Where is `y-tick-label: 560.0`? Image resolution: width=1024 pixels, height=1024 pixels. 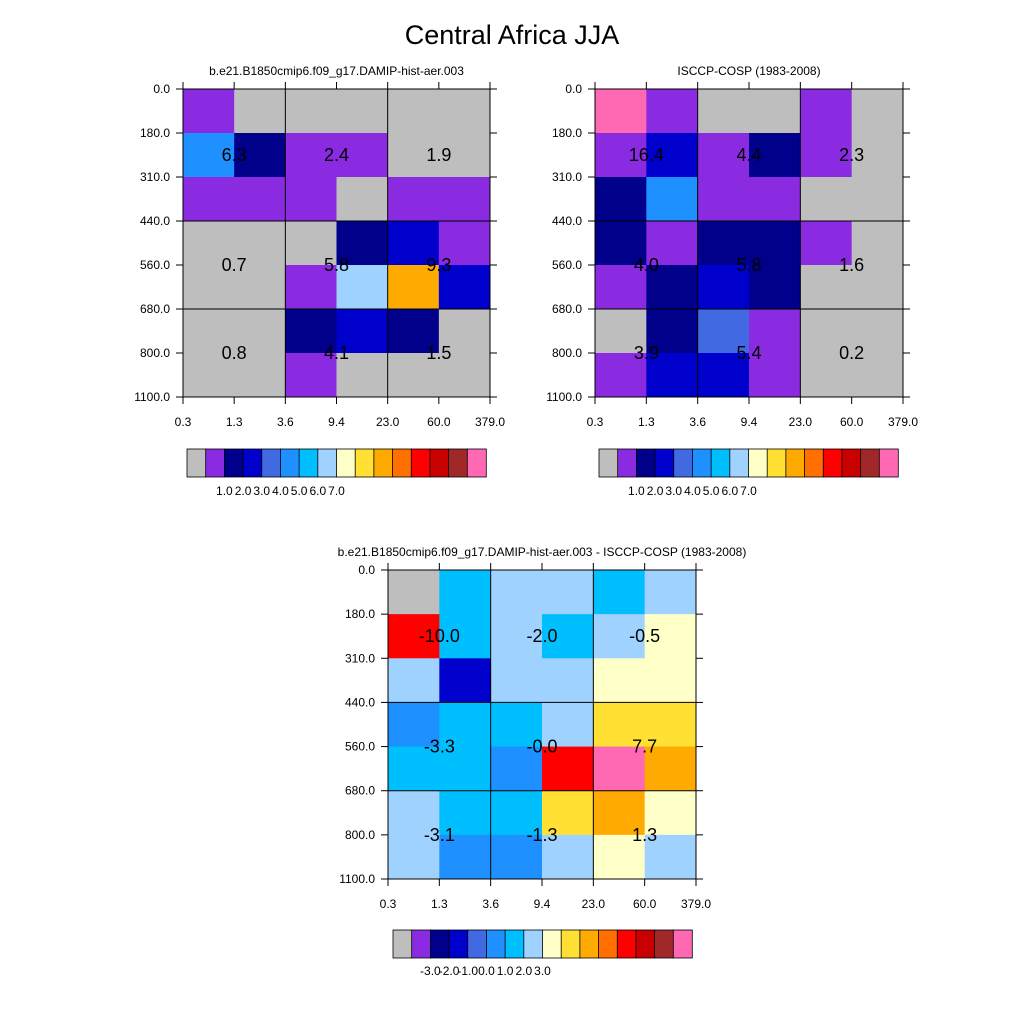 y-tick-label: 560.0 is located at coordinates (155, 265).